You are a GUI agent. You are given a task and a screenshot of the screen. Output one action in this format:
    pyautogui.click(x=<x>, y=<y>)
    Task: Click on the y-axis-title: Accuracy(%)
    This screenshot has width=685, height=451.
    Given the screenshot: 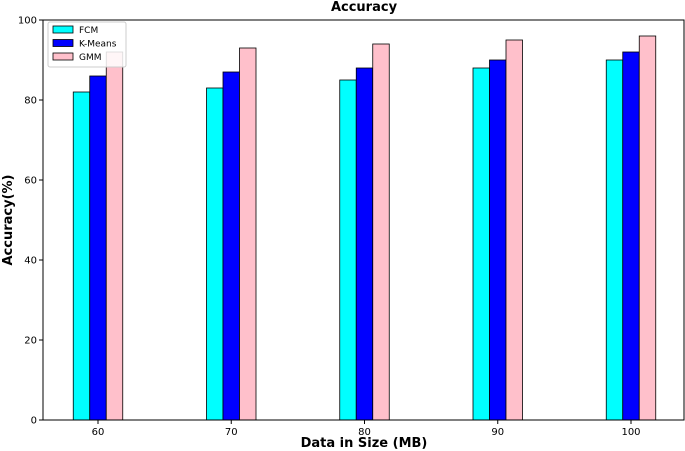 What is the action you would take?
    pyautogui.click(x=8, y=220)
    